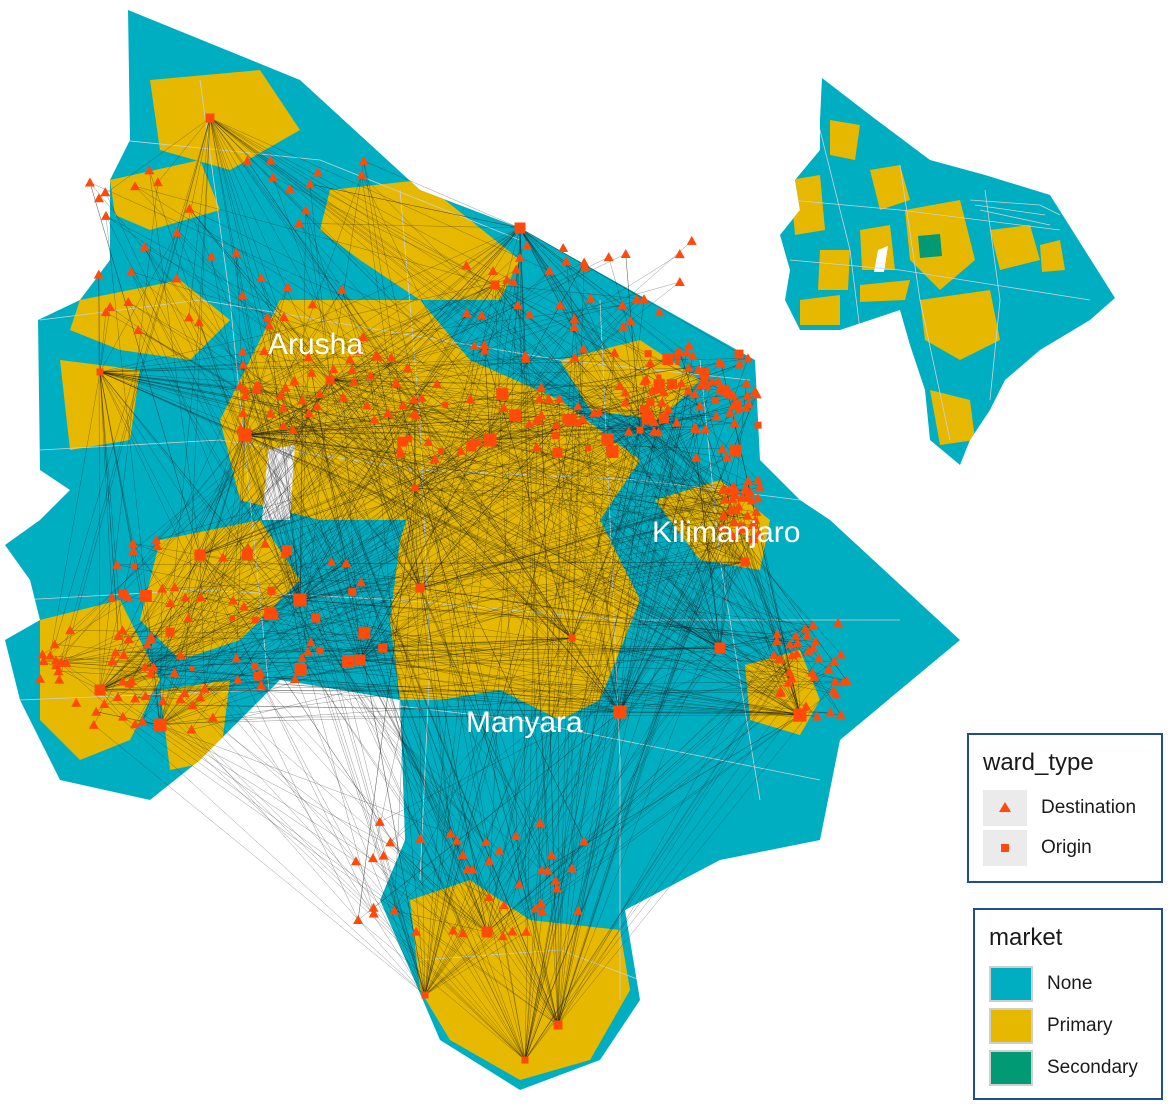  What do you see at coordinates (1065, 808) in the screenshot?
I see `legend-ward-type: ward_type Destination Origin` at bounding box center [1065, 808].